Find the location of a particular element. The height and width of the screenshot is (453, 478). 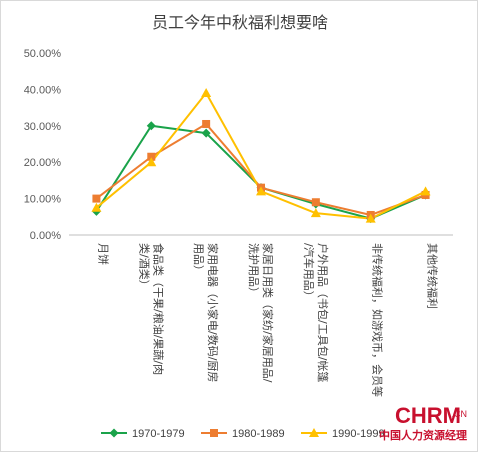

chrm-watermark: CHRM .CN 中国人力资源经理 is located at coordinates (408, 423).